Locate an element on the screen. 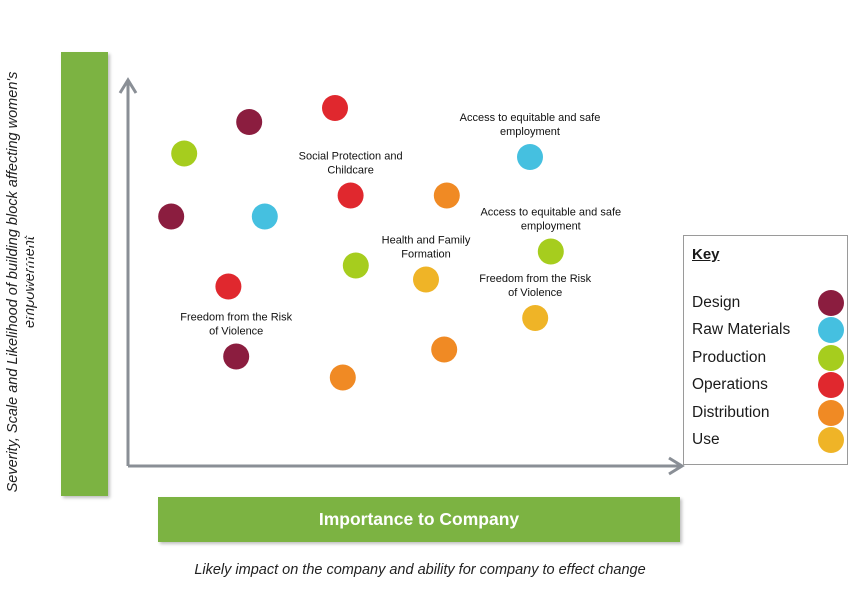  legend-item-production: Production is located at coordinates (768, 358).